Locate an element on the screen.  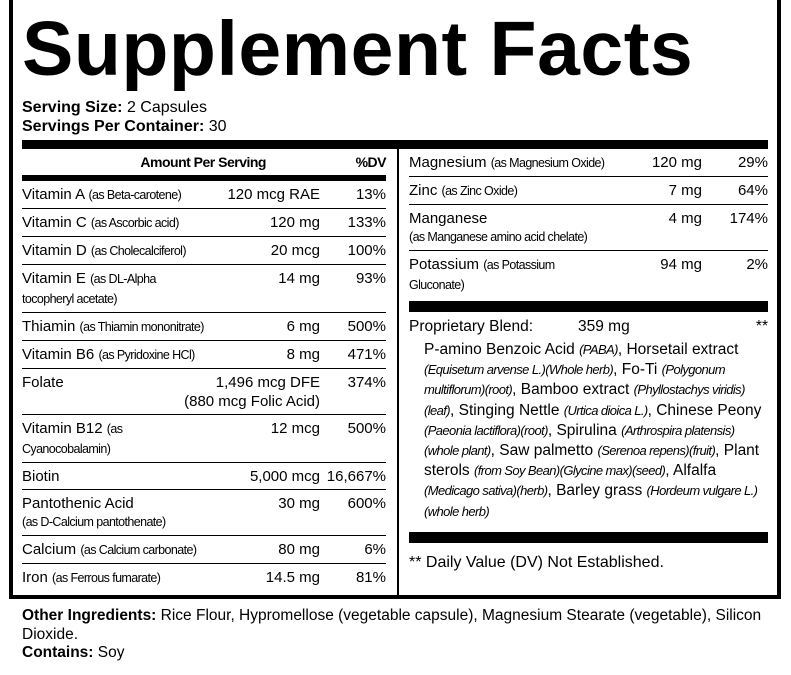
amount-value: 5,000 mcg is located at coordinates (284, 476).